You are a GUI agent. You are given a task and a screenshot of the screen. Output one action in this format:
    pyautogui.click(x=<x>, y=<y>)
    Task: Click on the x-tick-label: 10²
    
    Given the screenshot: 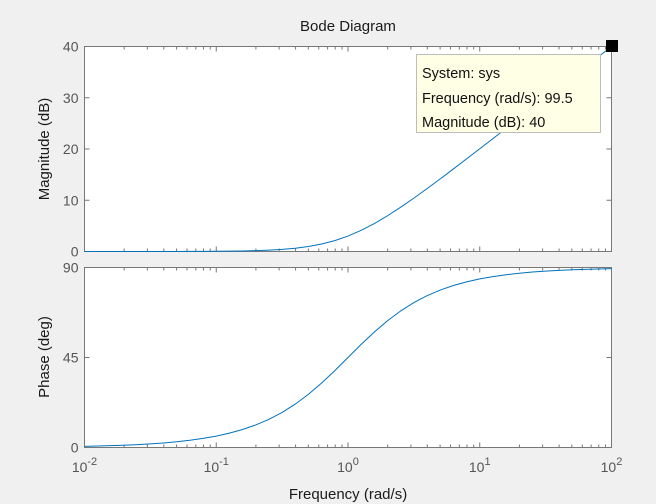 What is the action you would take?
    pyautogui.click(x=612, y=465)
    